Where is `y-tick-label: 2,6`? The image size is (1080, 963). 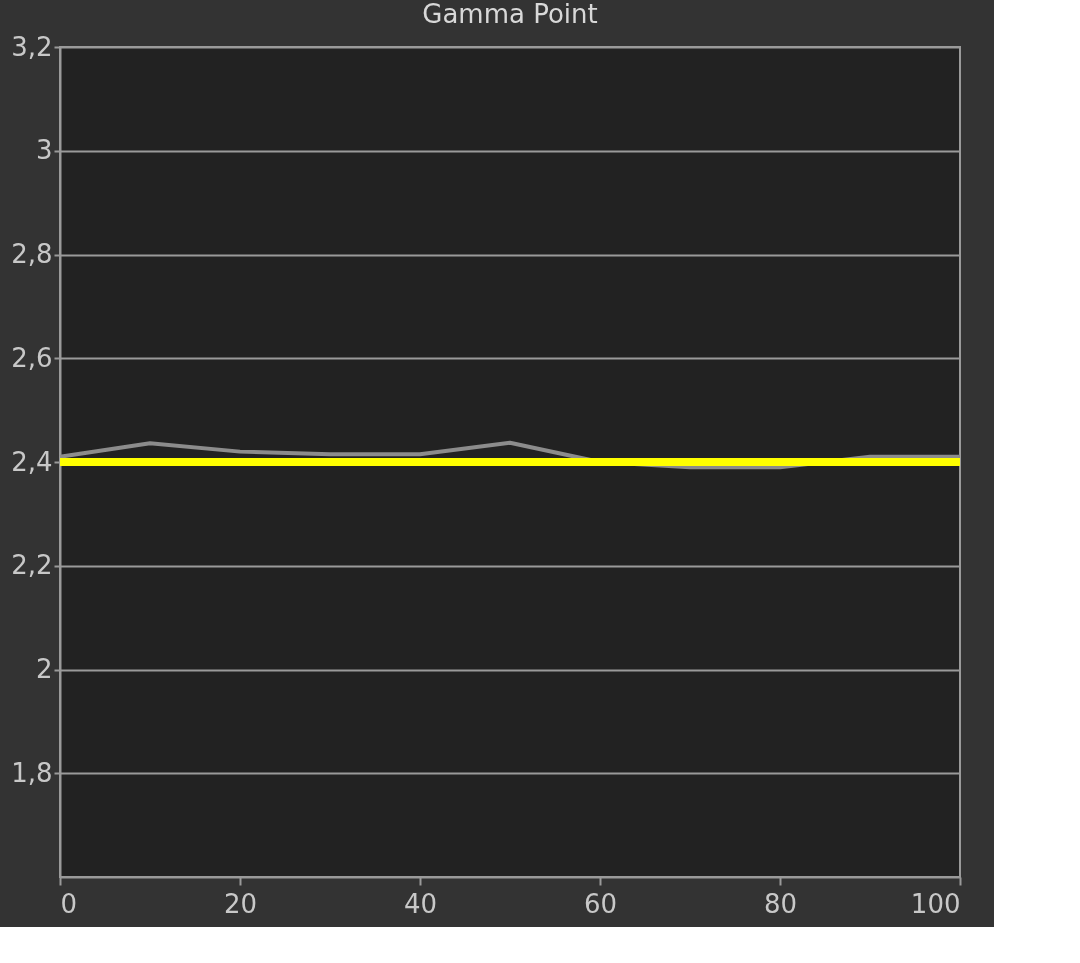
y-tick-label: 2,6 is located at coordinates (32, 357).